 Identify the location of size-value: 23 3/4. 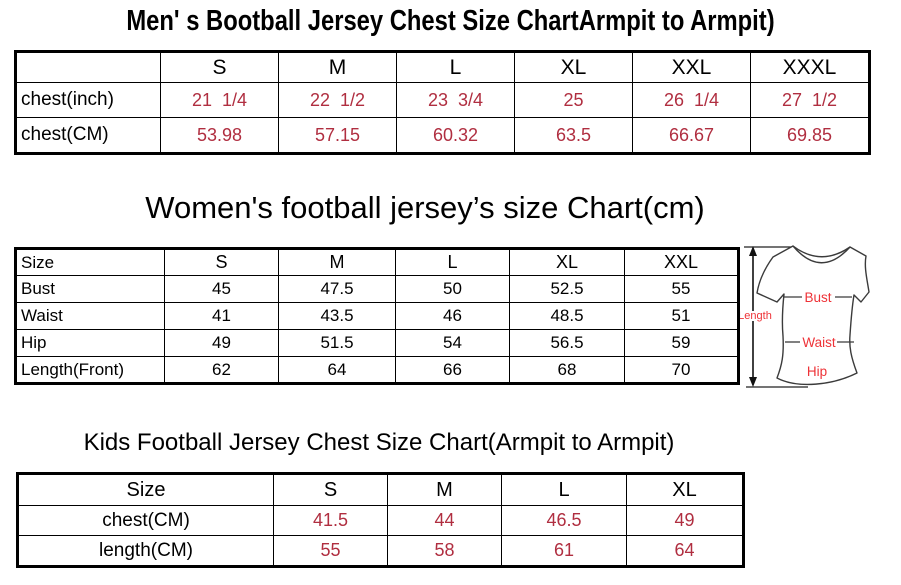
(455, 100).